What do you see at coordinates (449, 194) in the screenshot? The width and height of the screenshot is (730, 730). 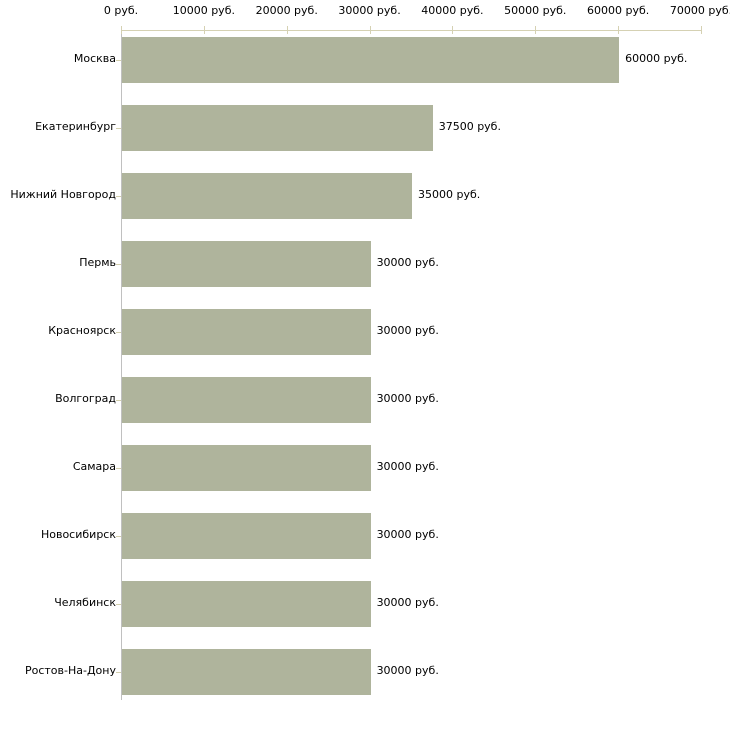 I see `value-label: 35000 руб.` at bounding box center [449, 194].